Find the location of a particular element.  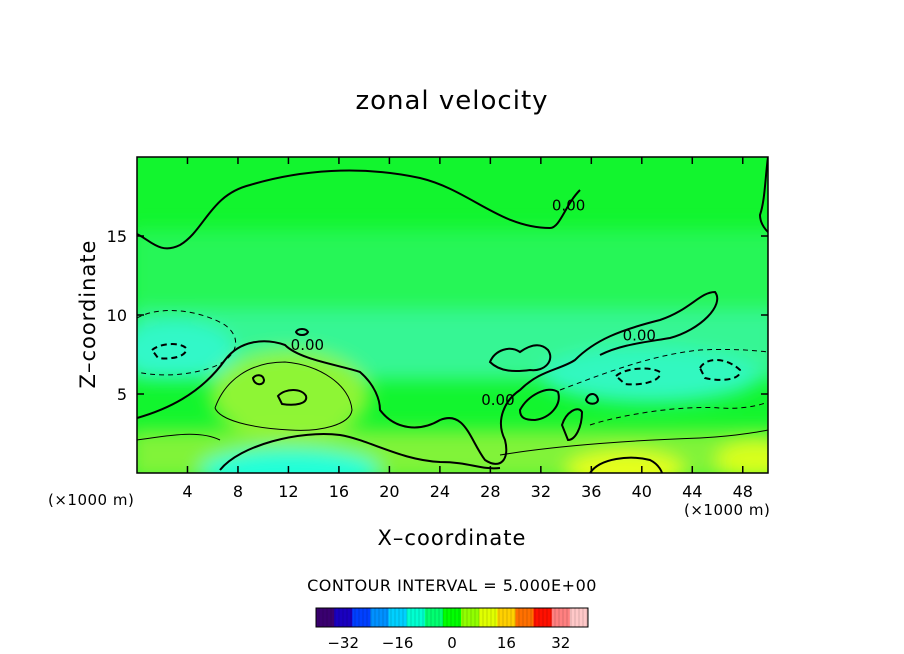

contour-zero-top is located at coordinates (359, 209).